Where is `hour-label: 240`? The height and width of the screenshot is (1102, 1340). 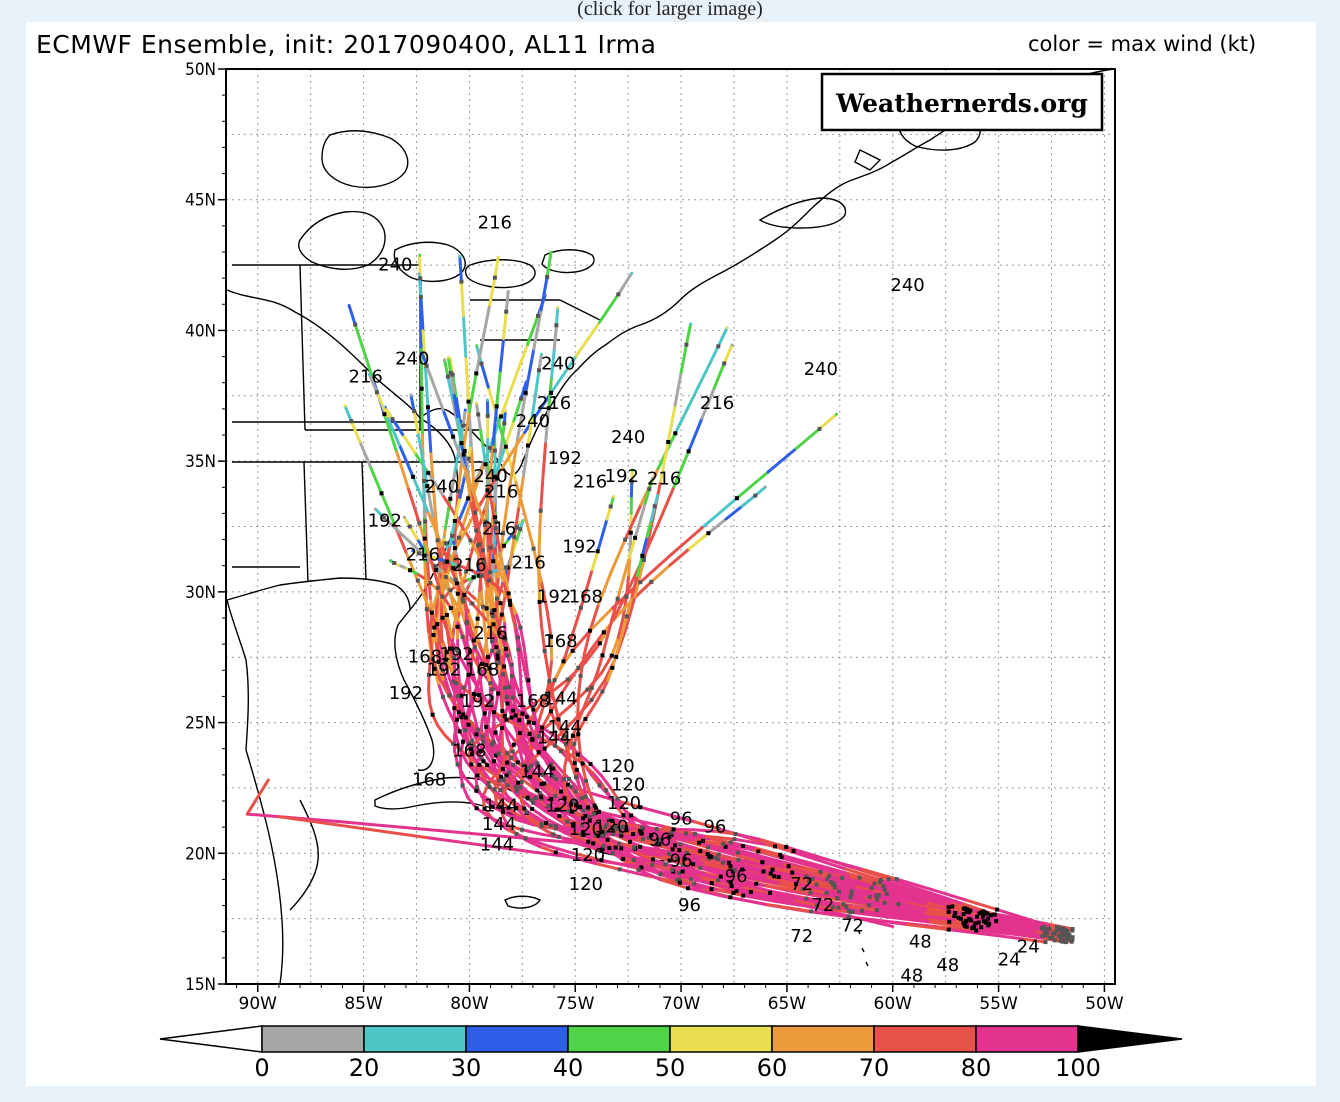 hour-label: 240 is located at coordinates (907, 285).